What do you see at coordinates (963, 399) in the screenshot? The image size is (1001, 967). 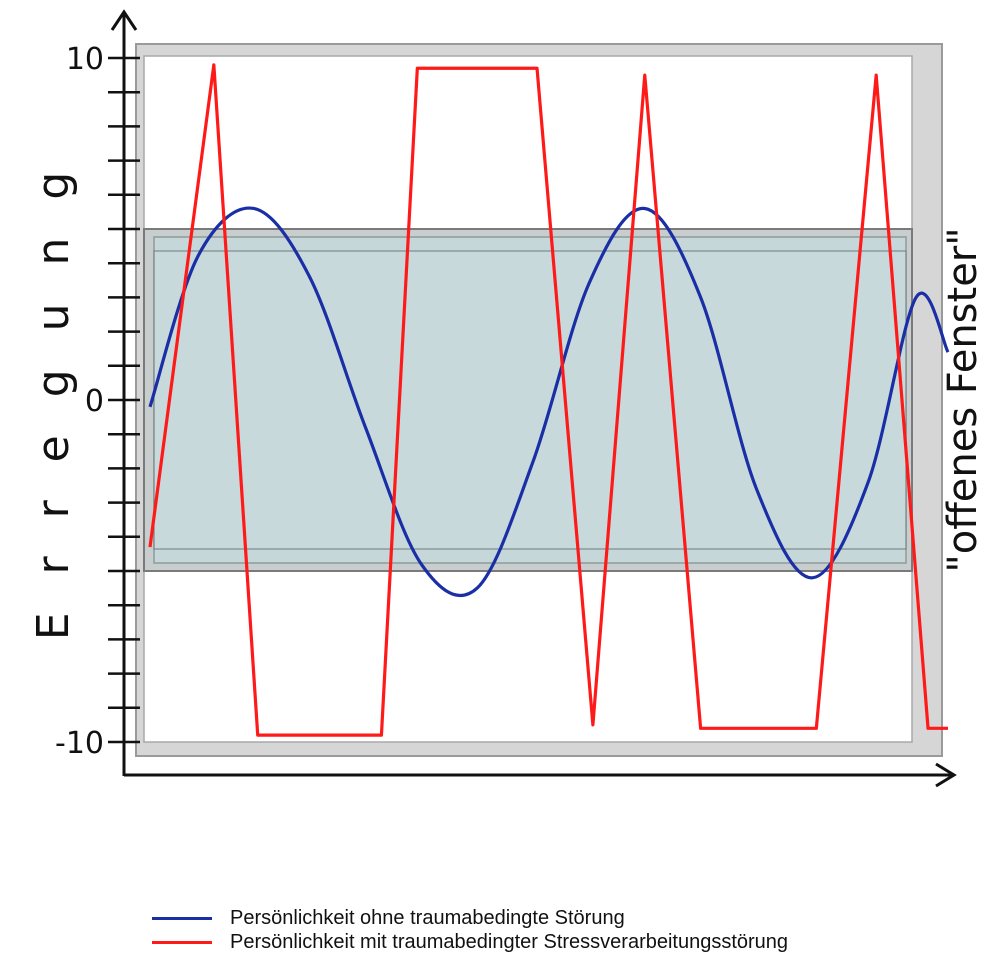 I see `open-window-label: "offenes Fenster"` at bounding box center [963, 399].